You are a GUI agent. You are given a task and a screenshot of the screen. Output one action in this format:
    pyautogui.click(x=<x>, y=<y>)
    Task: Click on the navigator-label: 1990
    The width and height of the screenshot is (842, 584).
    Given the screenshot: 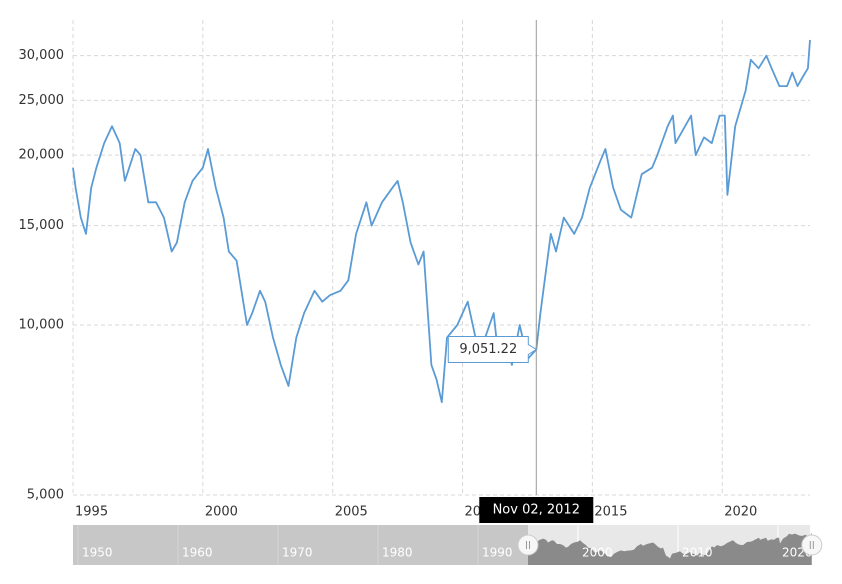 What is the action you would take?
    pyautogui.click(x=497, y=553)
    